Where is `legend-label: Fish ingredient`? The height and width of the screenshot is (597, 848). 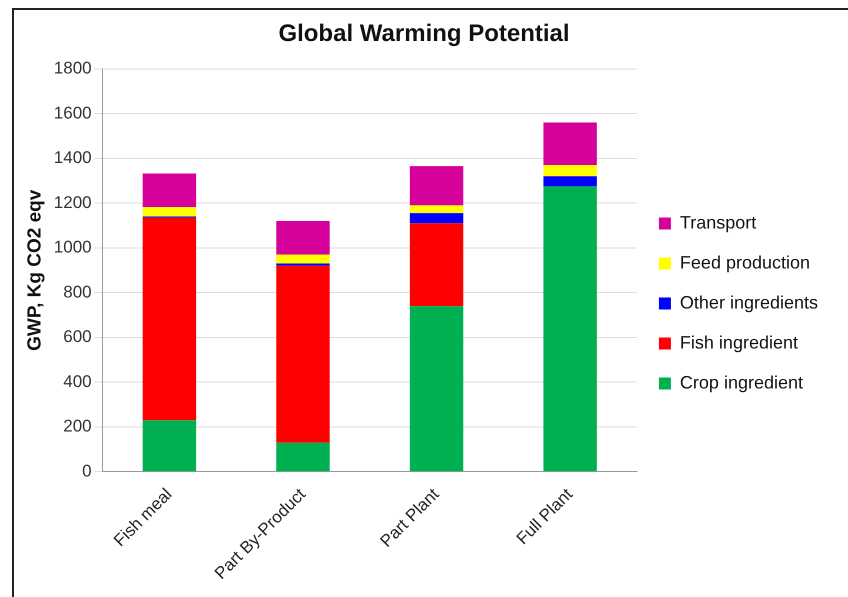 legend-label: Fish ingredient is located at coordinates (739, 342).